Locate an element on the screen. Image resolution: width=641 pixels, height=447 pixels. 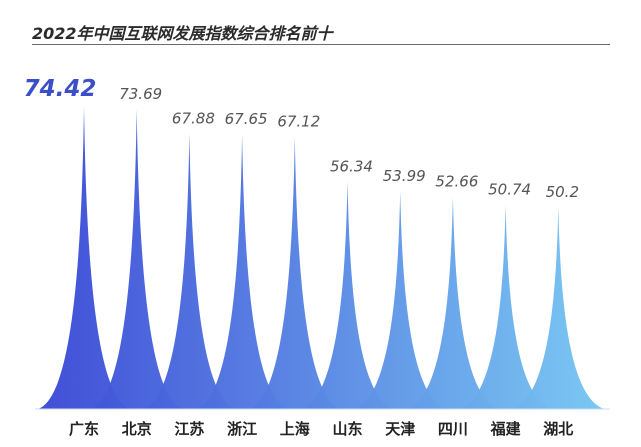
category-label: 天津 is located at coordinates (400, 429).